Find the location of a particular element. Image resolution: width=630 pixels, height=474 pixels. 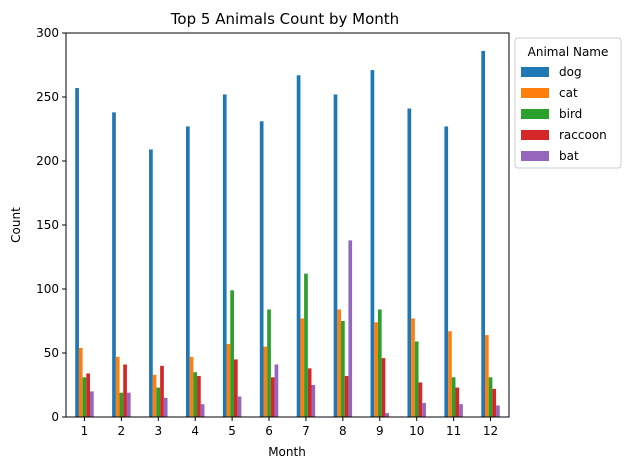

legend-label-bat: bat is located at coordinates (569, 156).